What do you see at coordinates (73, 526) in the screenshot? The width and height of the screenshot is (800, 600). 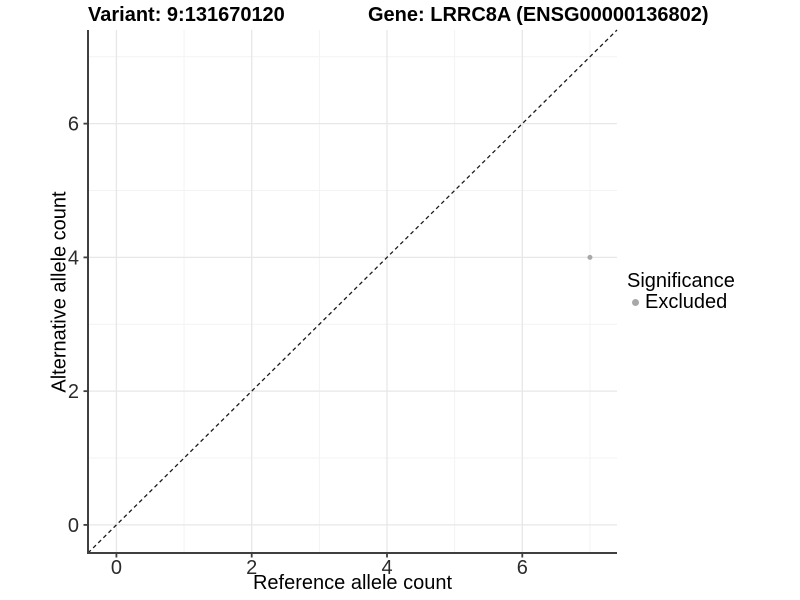 I see `y-tick-label: 0` at bounding box center [73, 526].